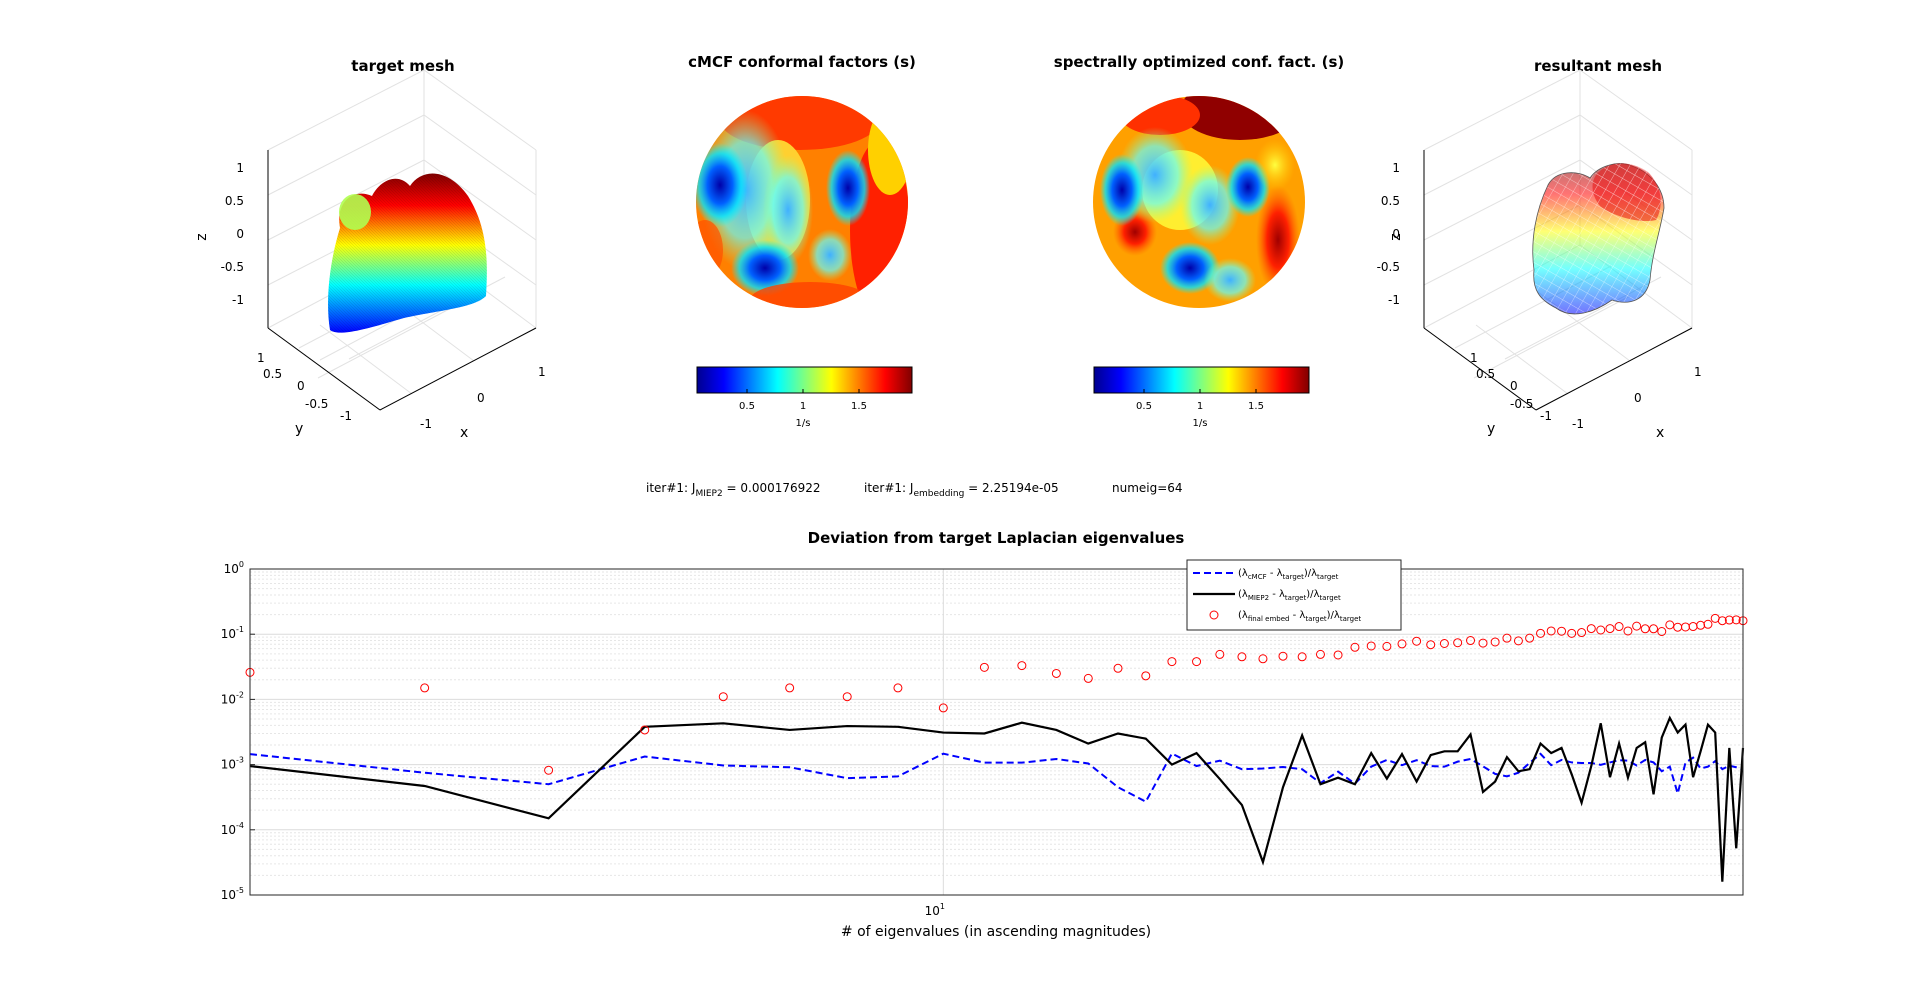  What do you see at coordinates (935, 910) in the screenshot?
I see `x-tick-label: 101` at bounding box center [935, 910].